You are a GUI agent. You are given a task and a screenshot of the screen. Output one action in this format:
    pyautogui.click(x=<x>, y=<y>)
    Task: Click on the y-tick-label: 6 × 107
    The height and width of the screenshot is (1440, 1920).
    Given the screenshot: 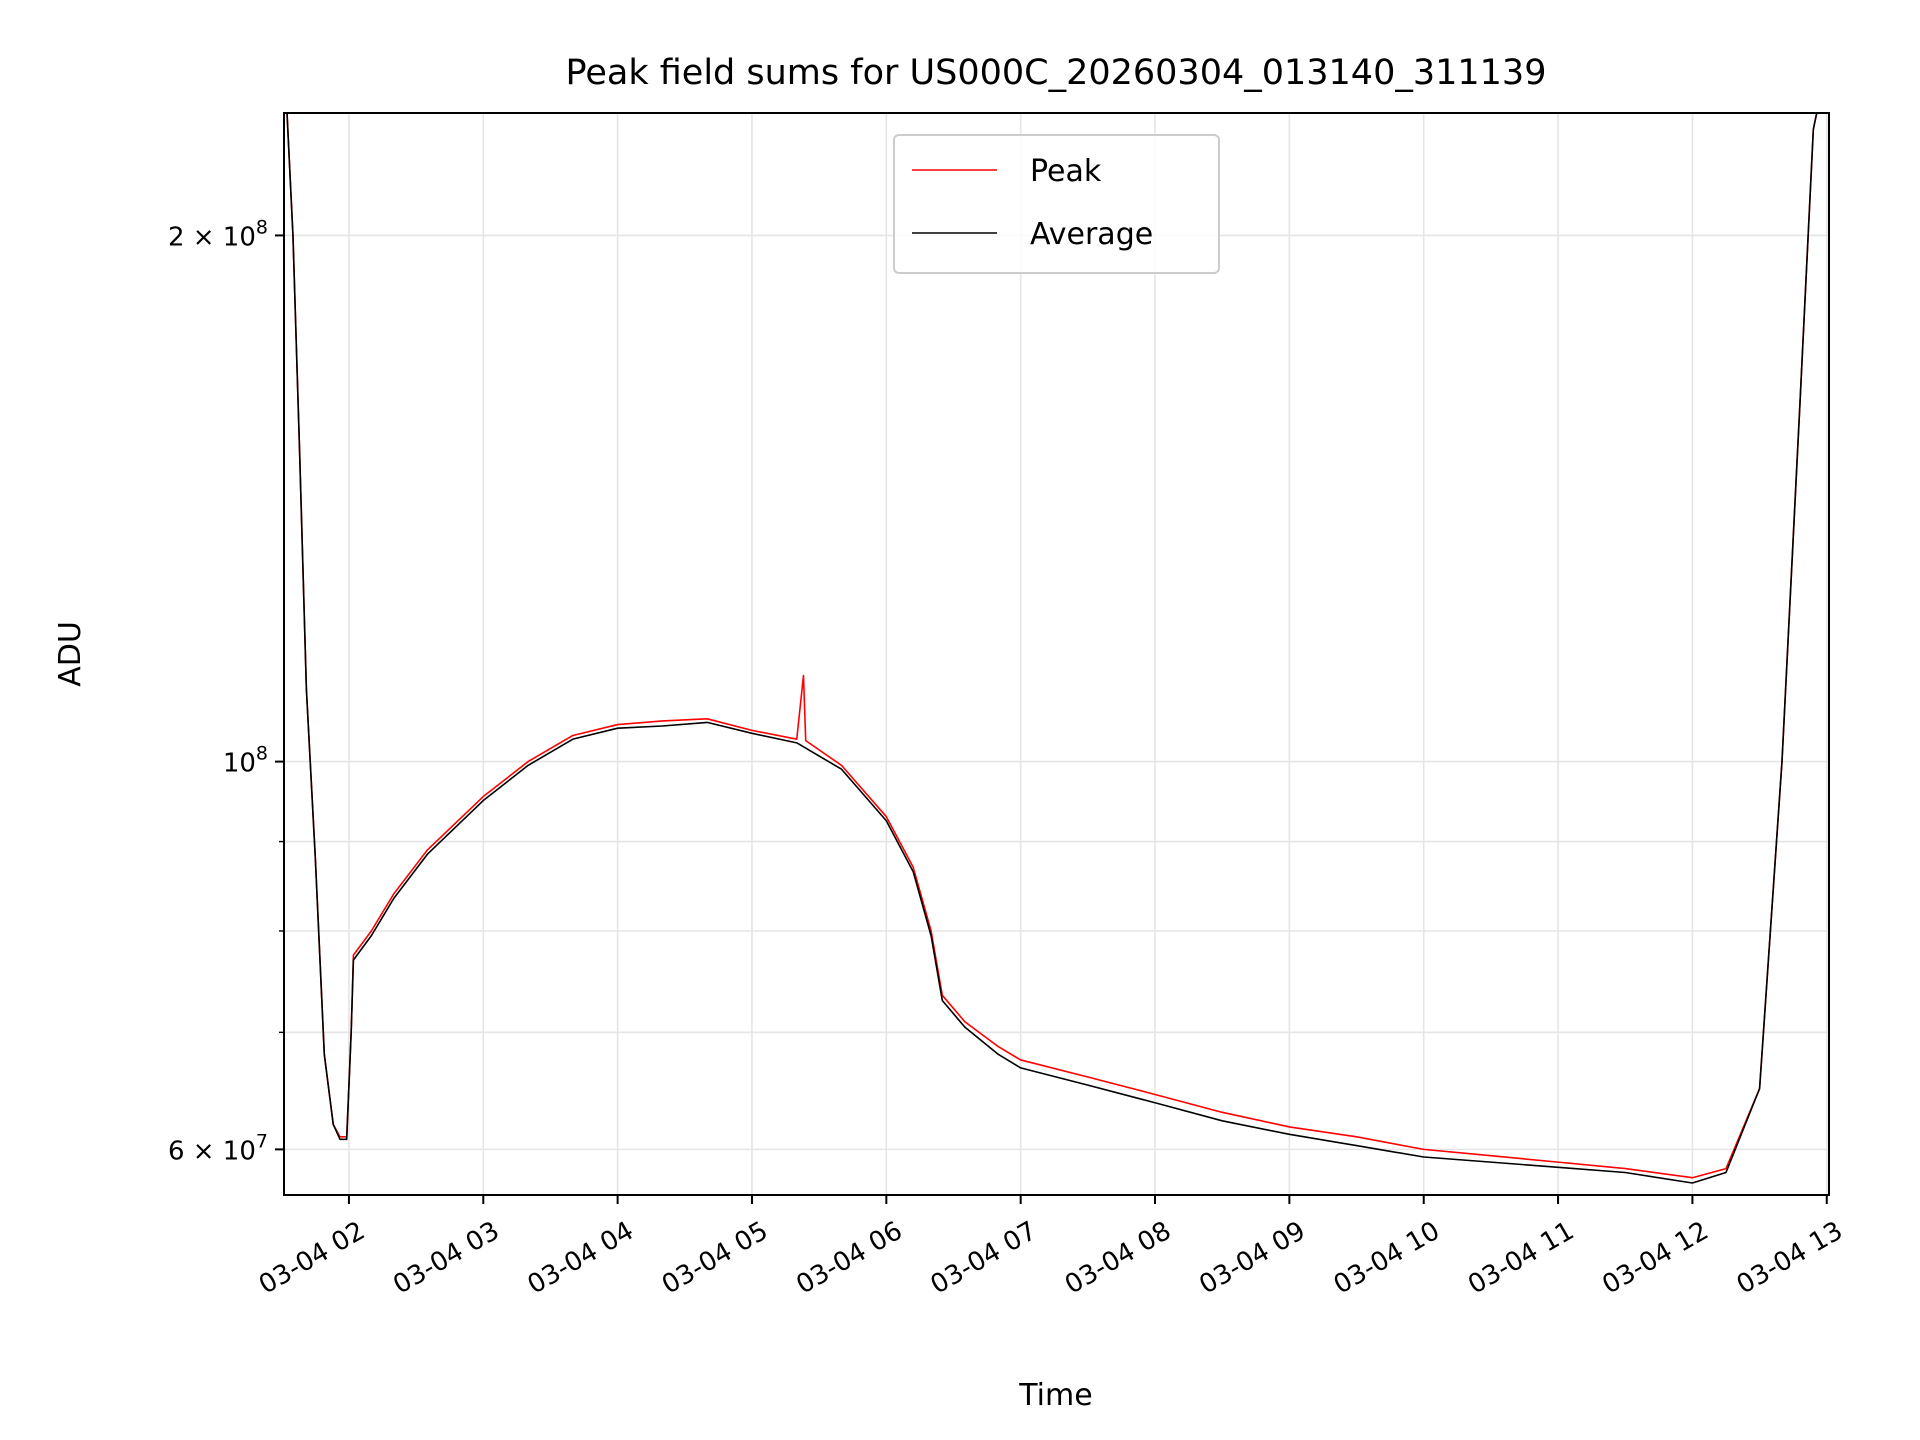 What is the action you would take?
    pyautogui.click(x=218, y=1148)
    